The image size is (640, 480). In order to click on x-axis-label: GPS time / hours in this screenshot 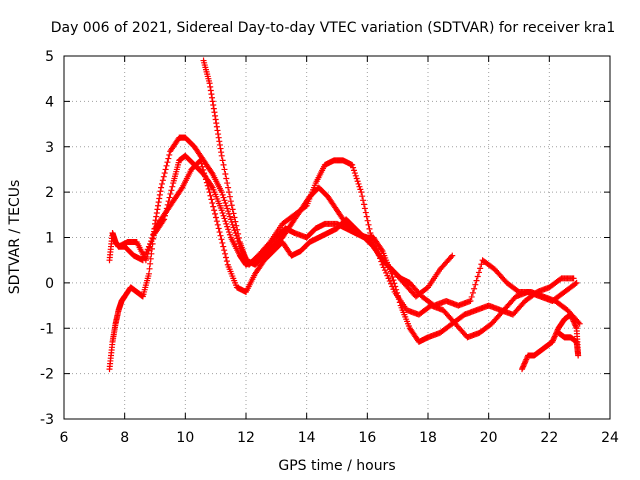, I will do `click(336, 466)`.